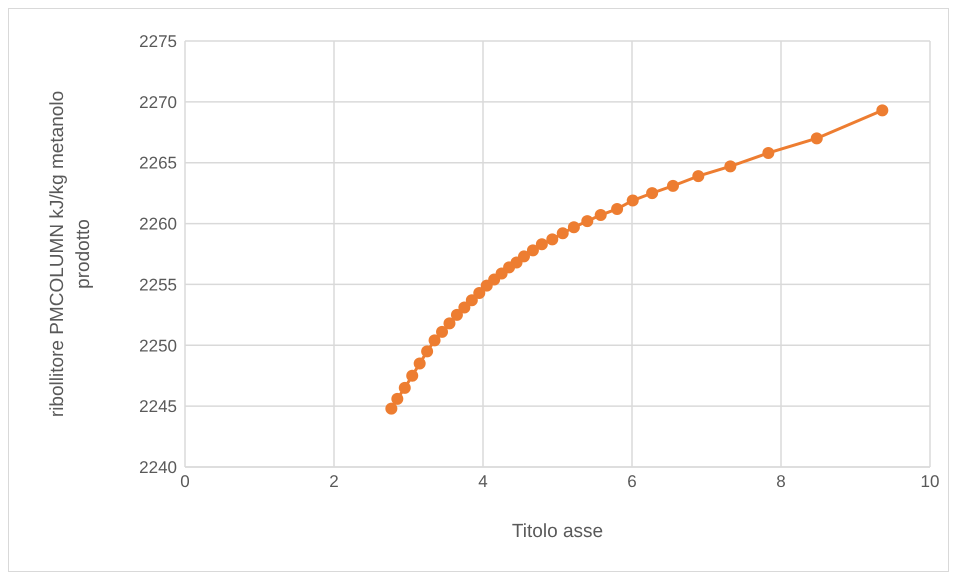 The height and width of the screenshot is (580, 957). Describe the element at coordinates (158, 468) in the screenshot. I see `y-tick-label: 2240` at that location.